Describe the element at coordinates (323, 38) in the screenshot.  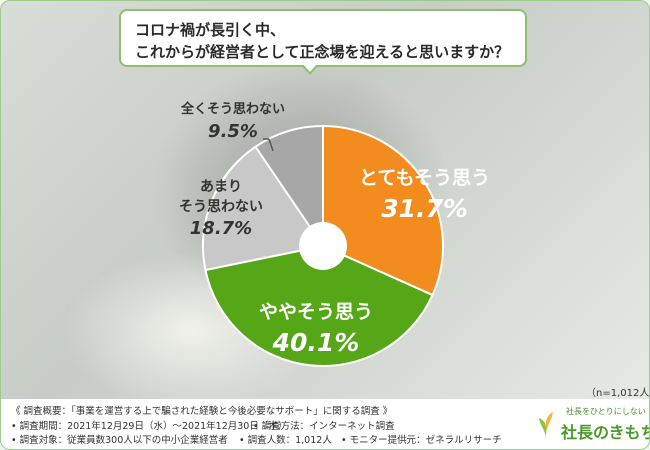
I see `question-bubble: コロナ禍が長引く中、 これからが経営者として正念場を迎えると思いますか？` at that location.